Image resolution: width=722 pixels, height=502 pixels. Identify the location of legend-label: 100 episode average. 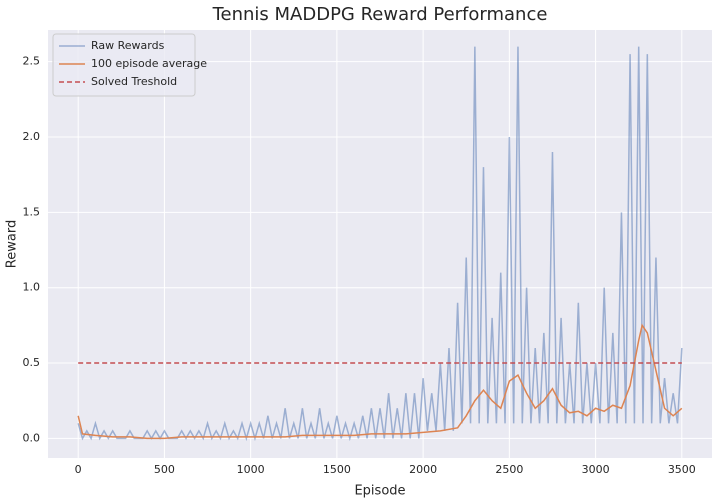
(149, 63).